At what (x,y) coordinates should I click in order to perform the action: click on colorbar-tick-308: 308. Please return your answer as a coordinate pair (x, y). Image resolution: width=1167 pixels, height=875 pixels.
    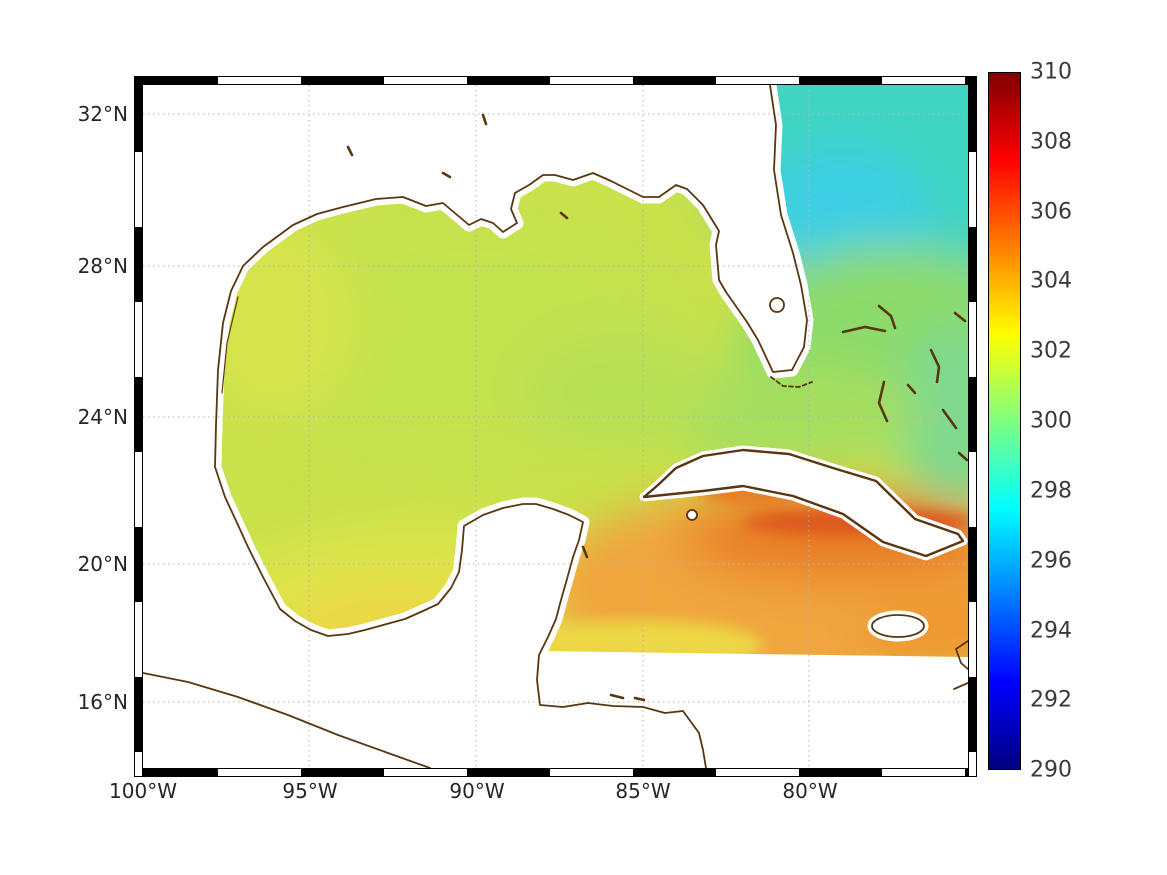
    Looking at the image, I should click on (1051, 142).